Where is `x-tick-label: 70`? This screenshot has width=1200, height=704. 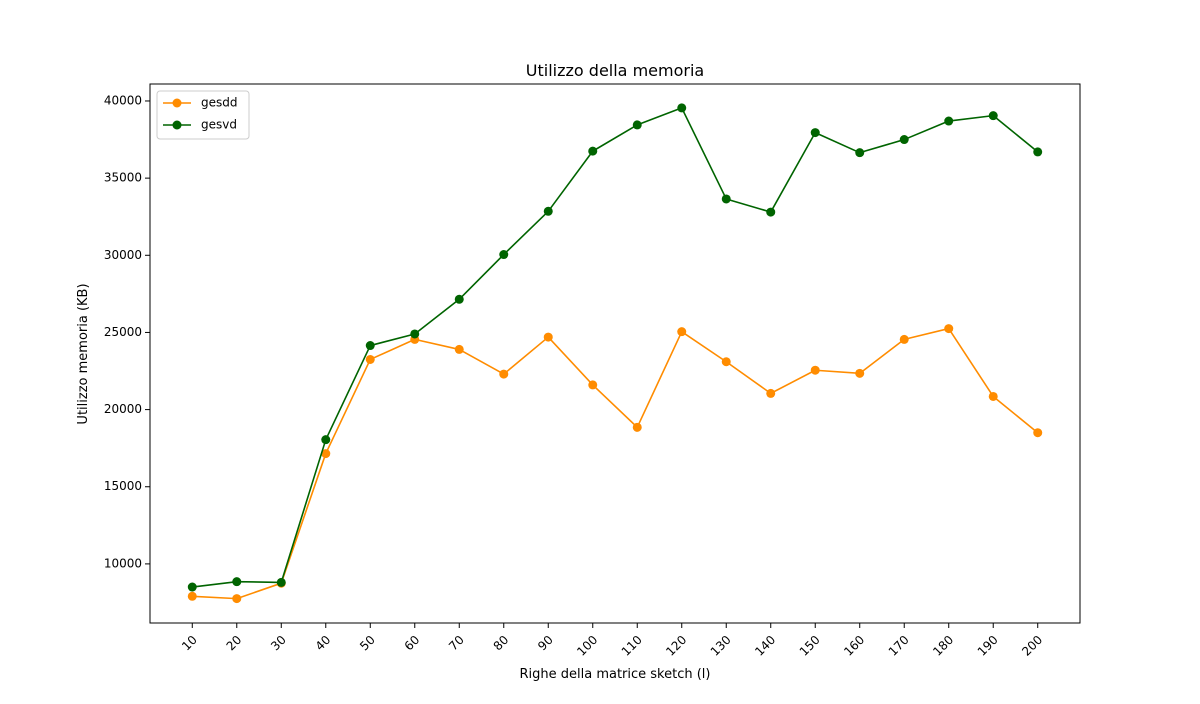 x-tick-label: 70 is located at coordinates (456, 643).